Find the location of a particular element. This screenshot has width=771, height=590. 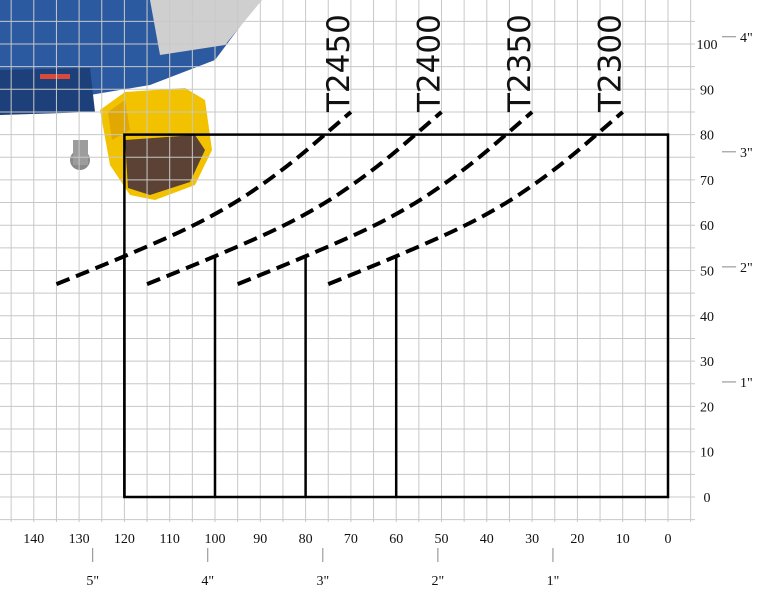

x-inch-label: 3" is located at coordinates (322, 581).